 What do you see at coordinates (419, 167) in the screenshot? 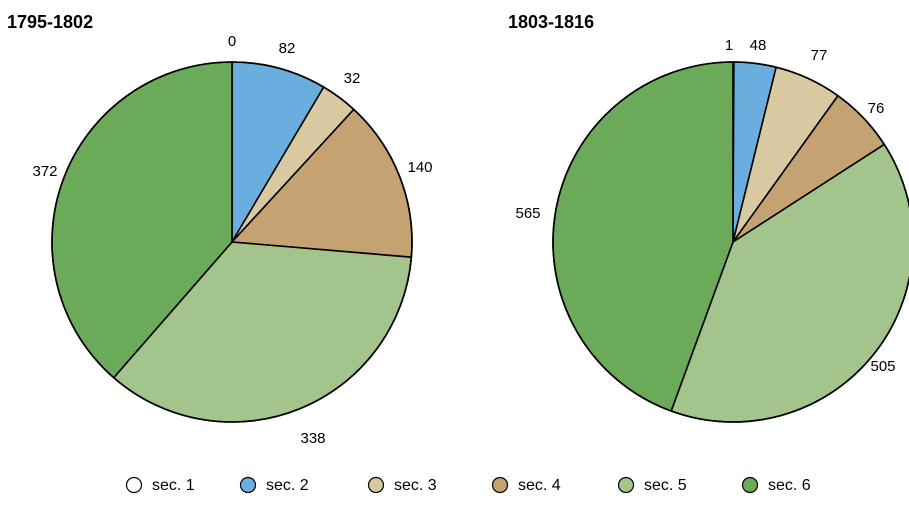
I see `slice-value-label: 140` at bounding box center [419, 167].